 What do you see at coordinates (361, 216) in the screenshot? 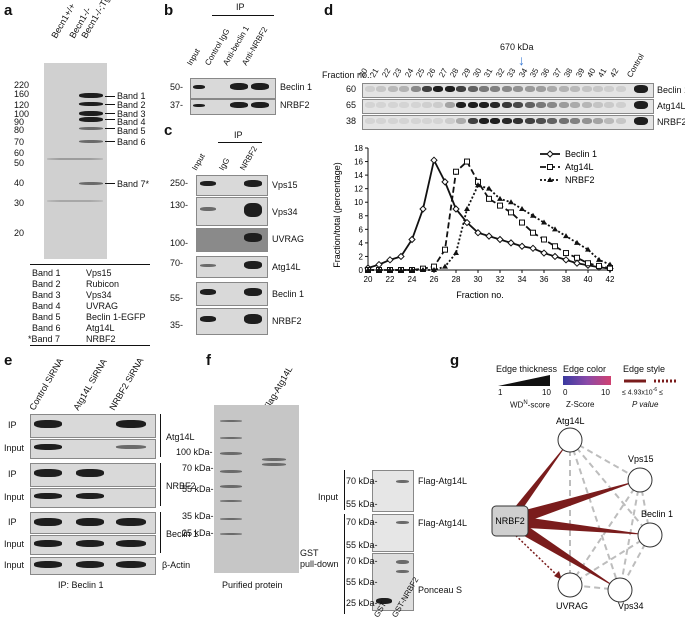
I see `y-tick-label: 8` at bounding box center [361, 216].